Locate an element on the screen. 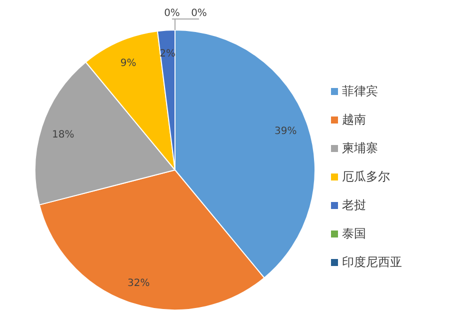 Image resolution: width=476 pixels, height=320 pixels. legend-label: 印度尼西亚 is located at coordinates (372, 262).